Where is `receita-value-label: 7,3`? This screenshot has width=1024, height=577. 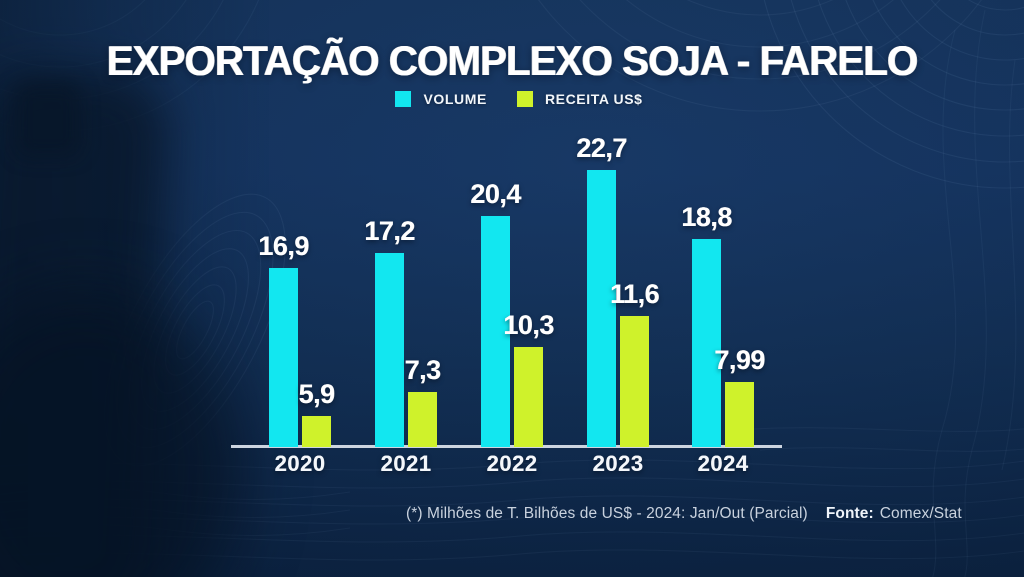
receita-value-label: 7,3 is located at coordinates (422, 370).